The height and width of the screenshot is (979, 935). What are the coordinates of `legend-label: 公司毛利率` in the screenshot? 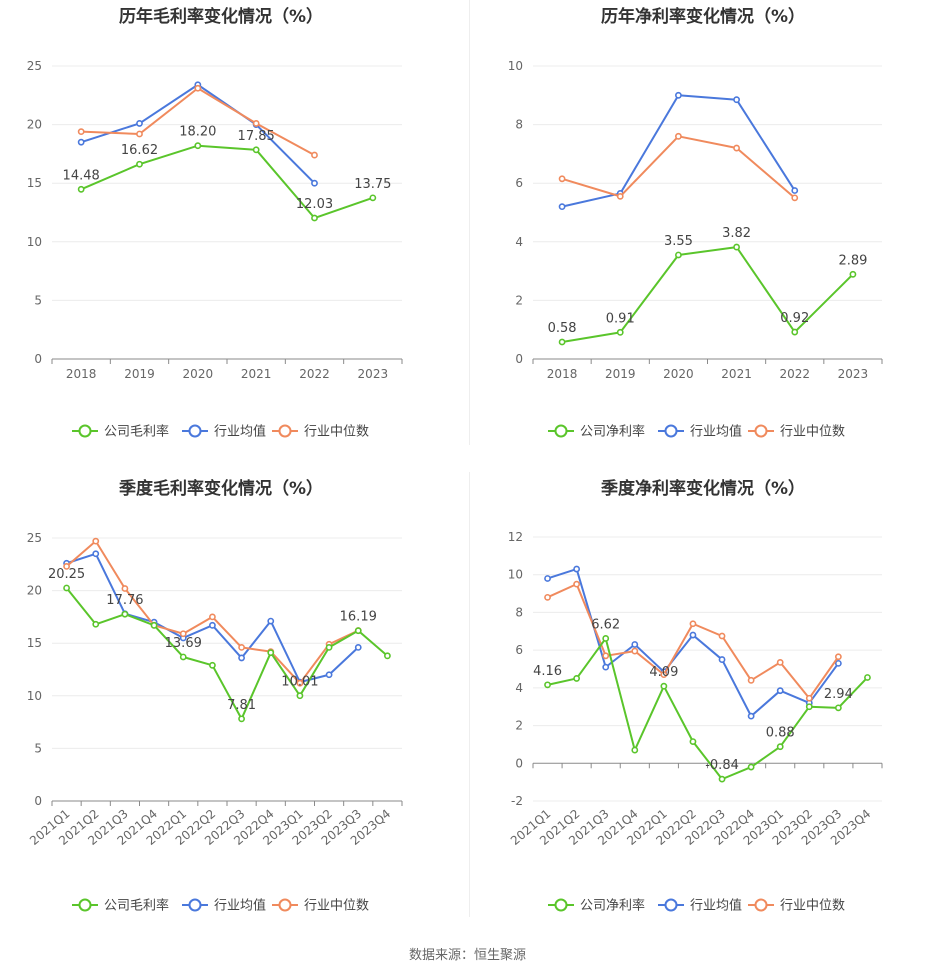 It's located at (136, 906).